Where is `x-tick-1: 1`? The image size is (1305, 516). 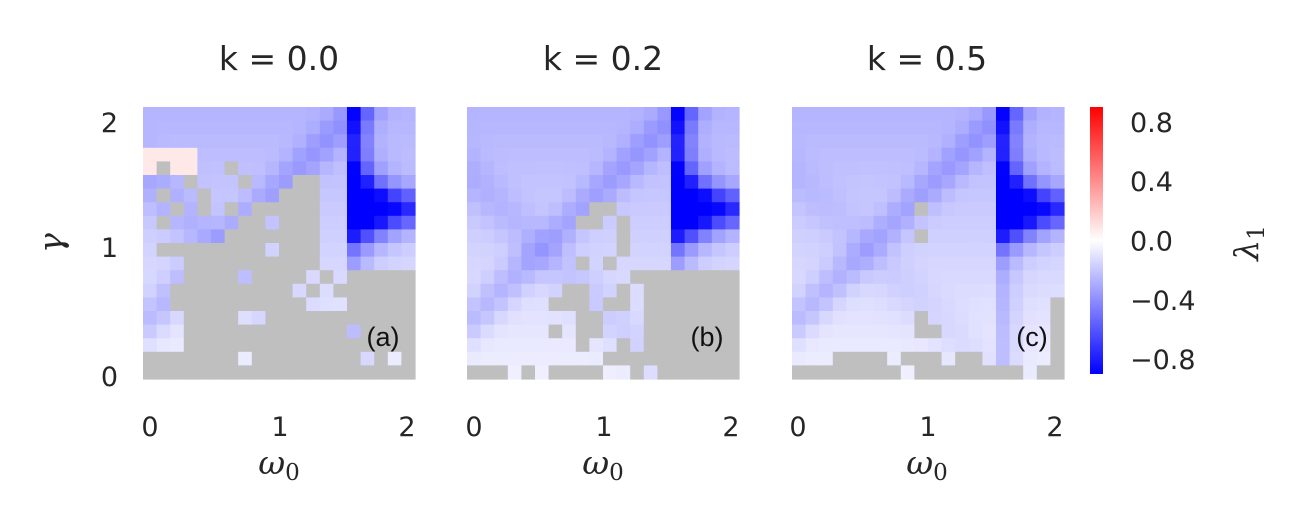
x-tick-1: 1 is located at coordinates (279, 427).